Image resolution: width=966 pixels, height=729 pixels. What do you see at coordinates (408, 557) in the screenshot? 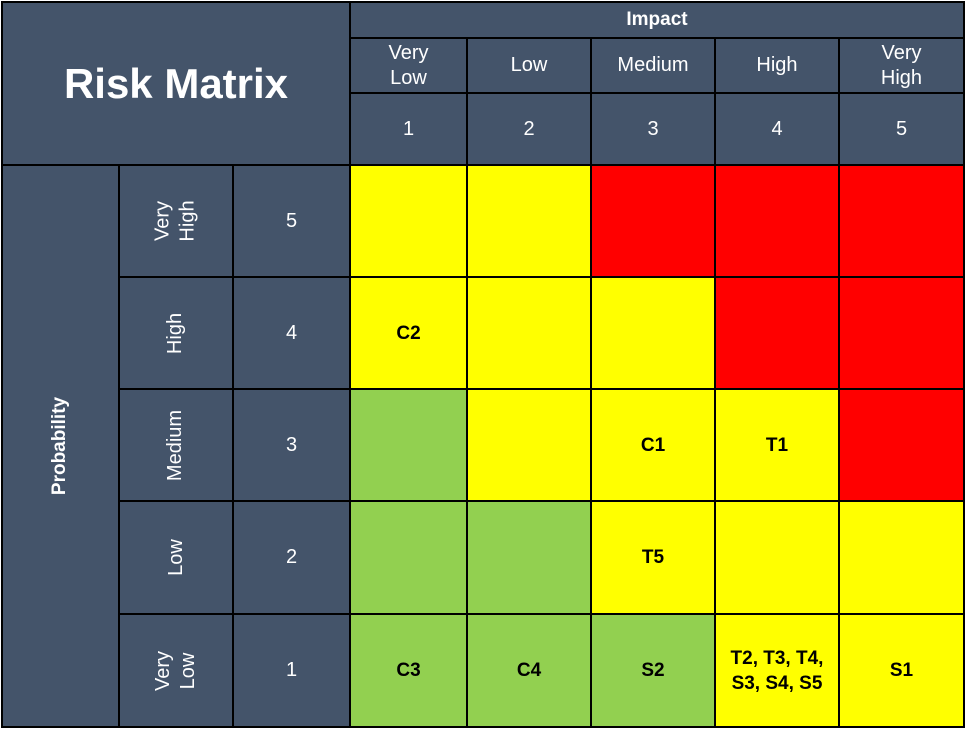
I see `risk-cell-p2-i1` at bounding box center [408, 557].